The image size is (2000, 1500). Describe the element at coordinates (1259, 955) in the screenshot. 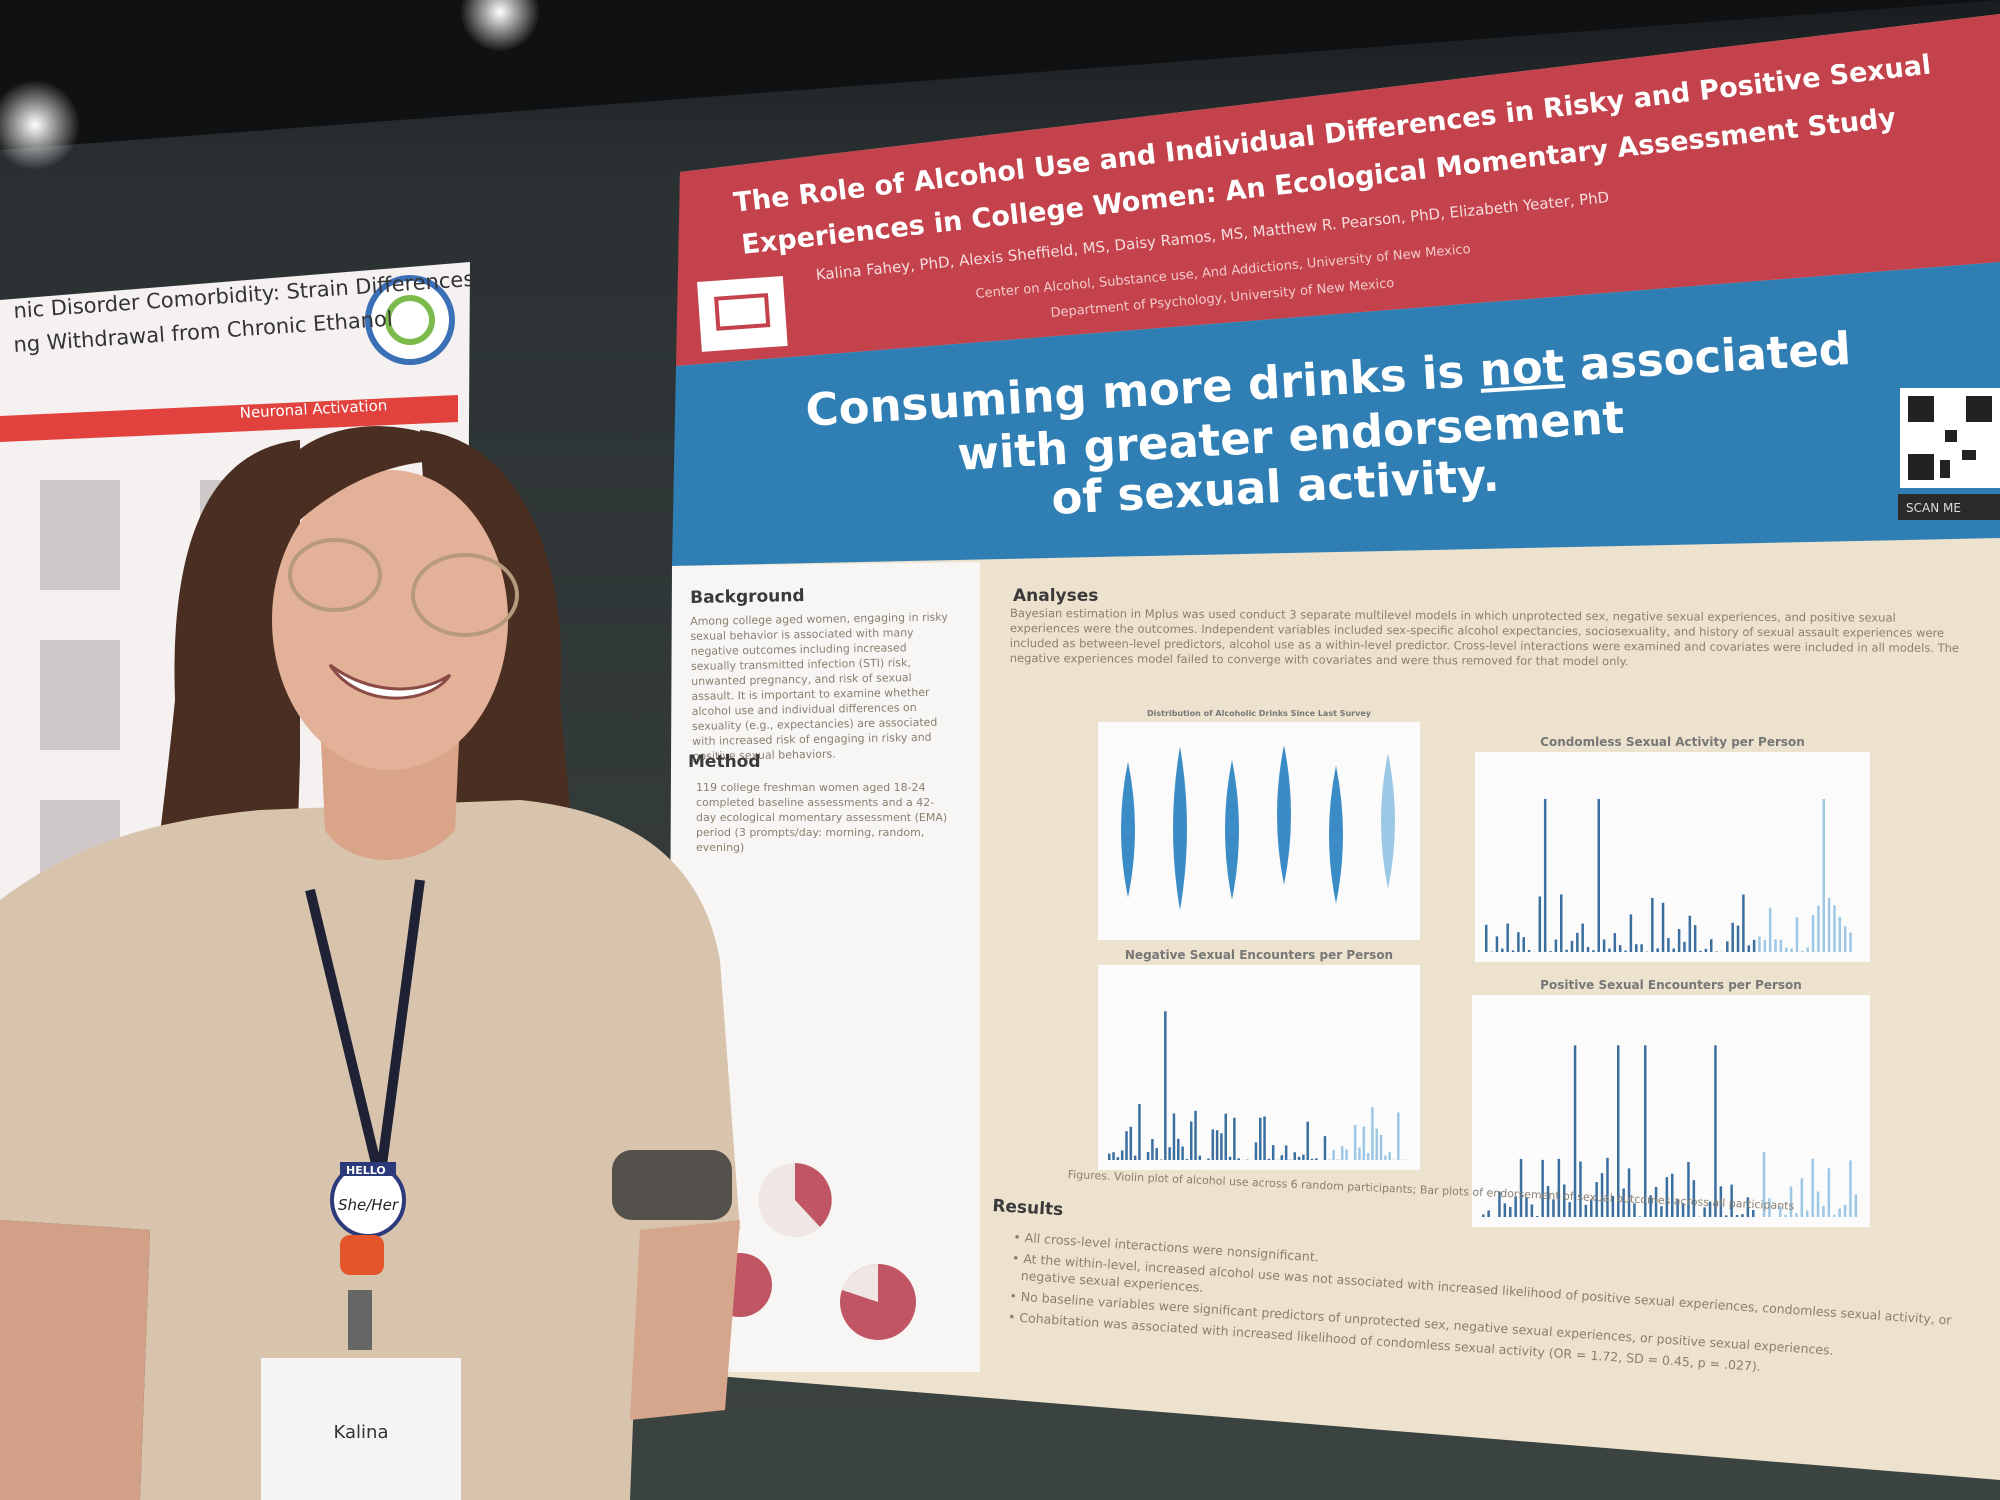

I see `figure-title: Negative Sexual Encounters per Person` at that location.